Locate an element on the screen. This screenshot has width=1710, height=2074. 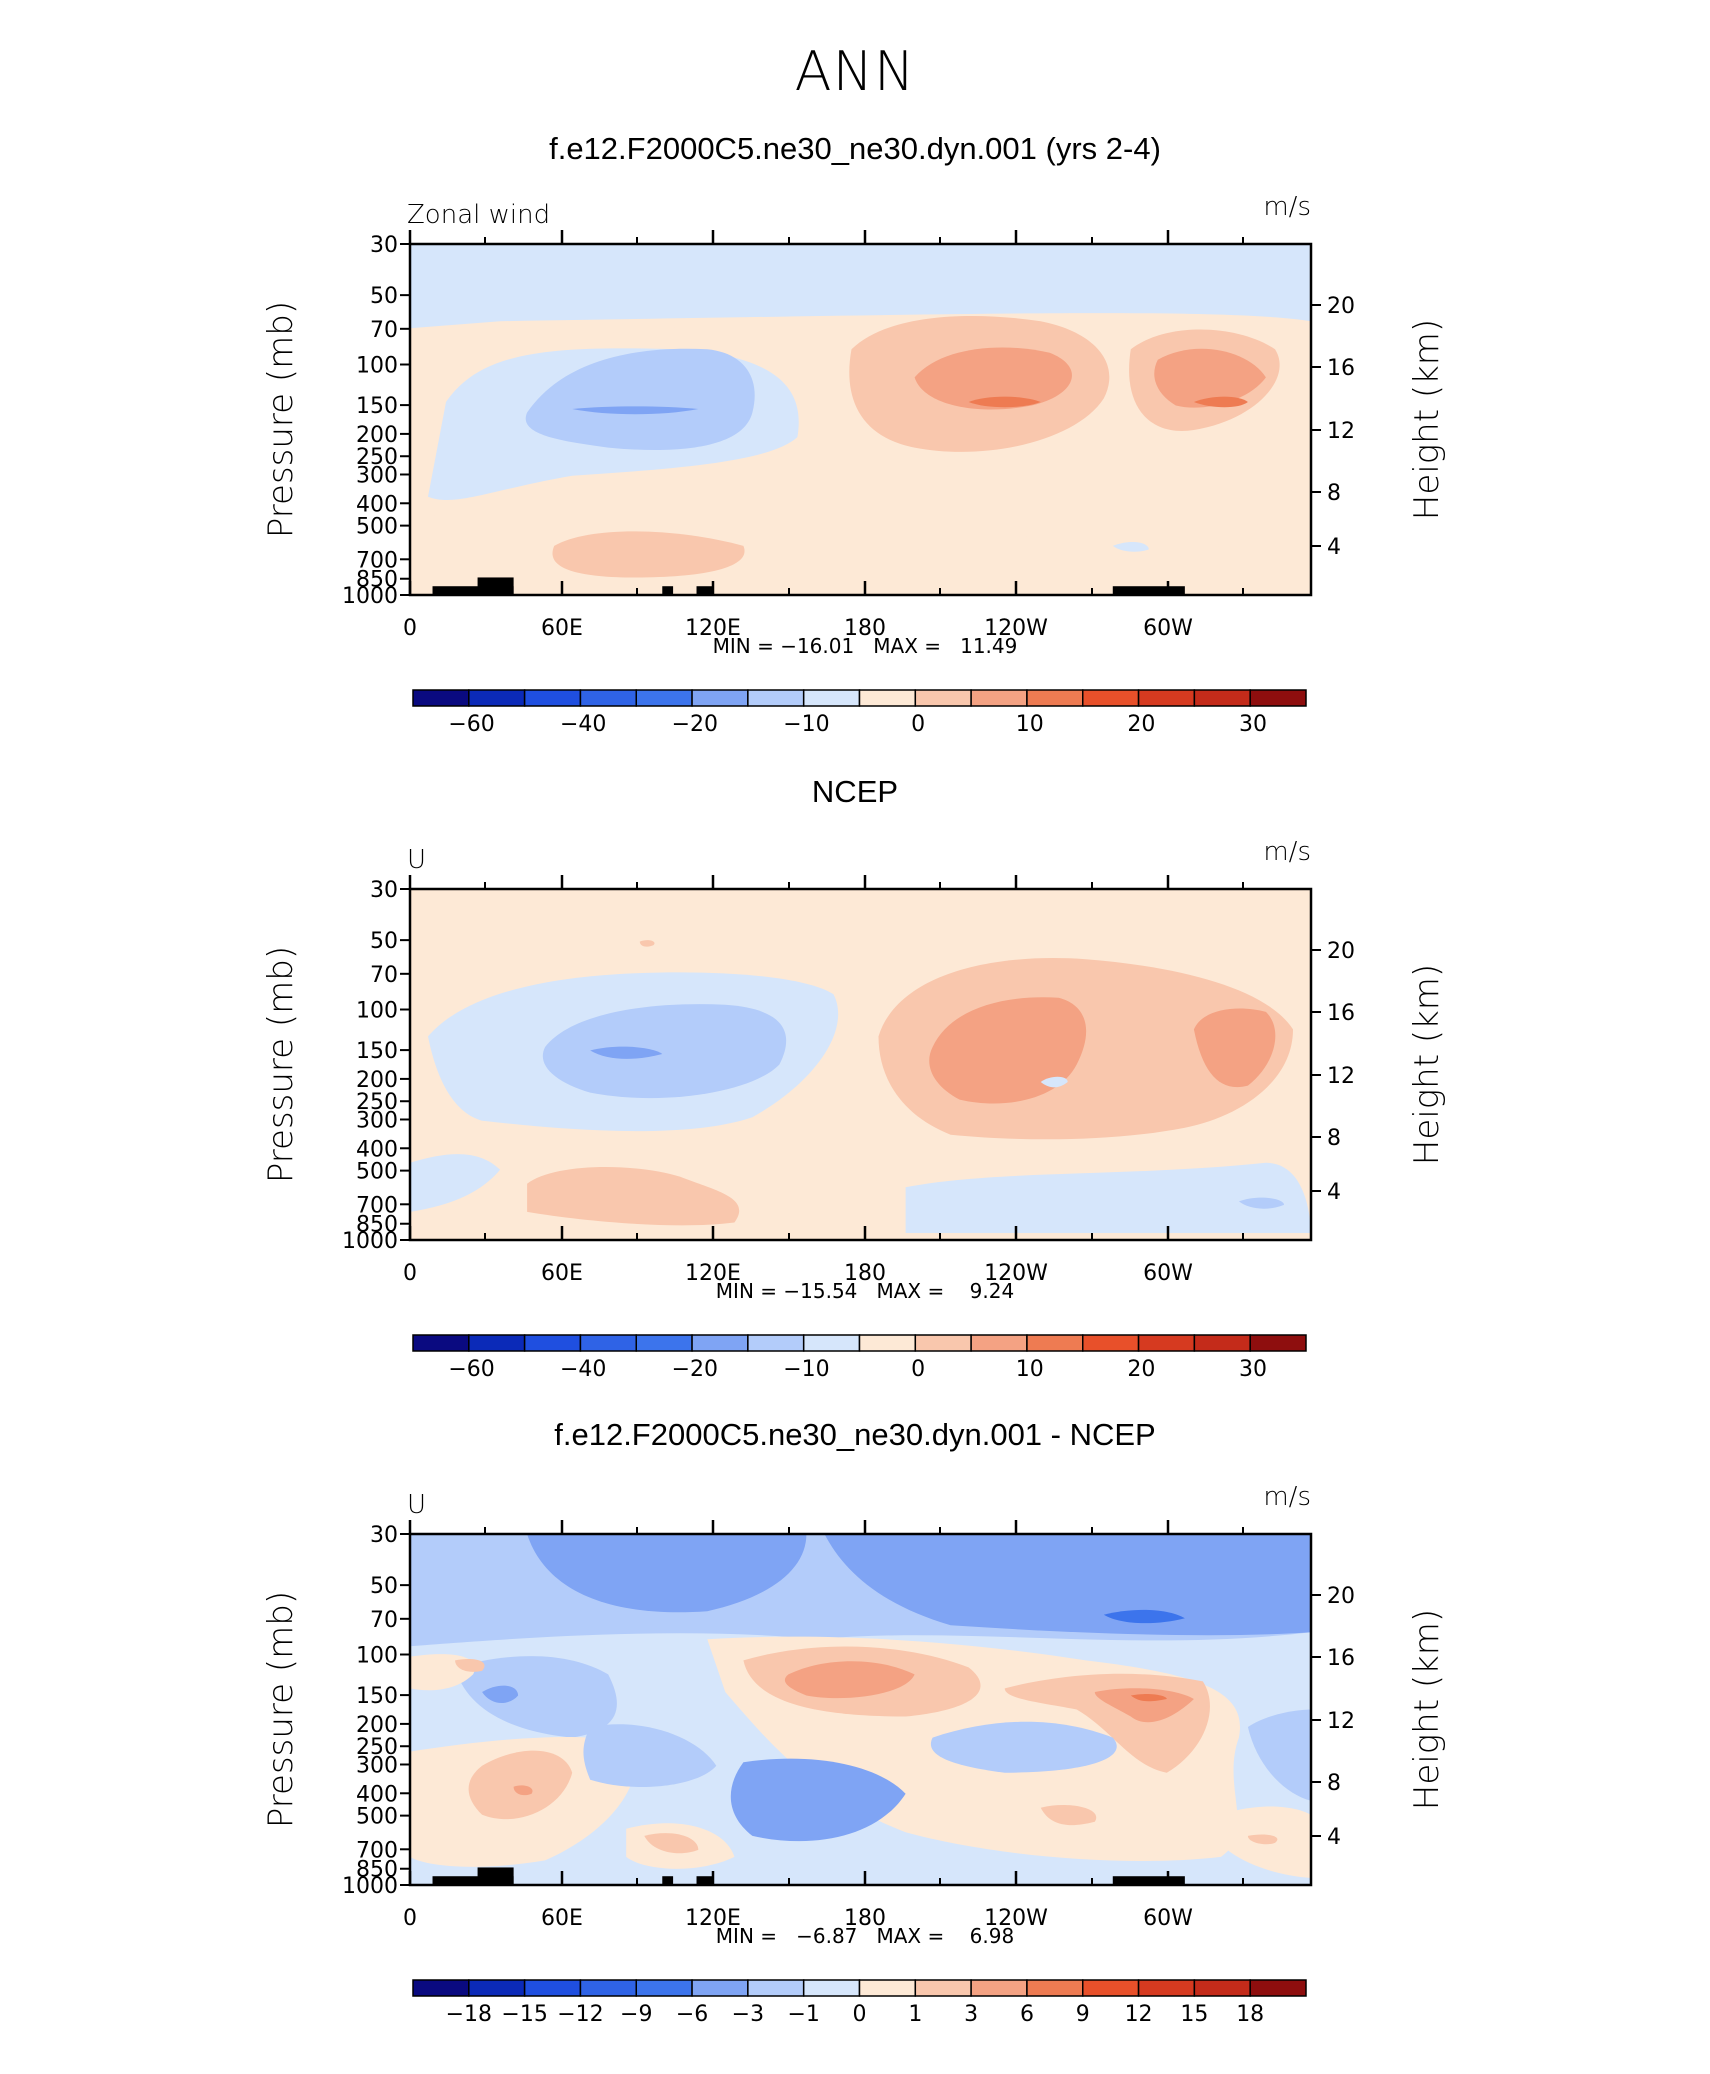
colorbar-label: 20 is located at coordinates (1141, 724).